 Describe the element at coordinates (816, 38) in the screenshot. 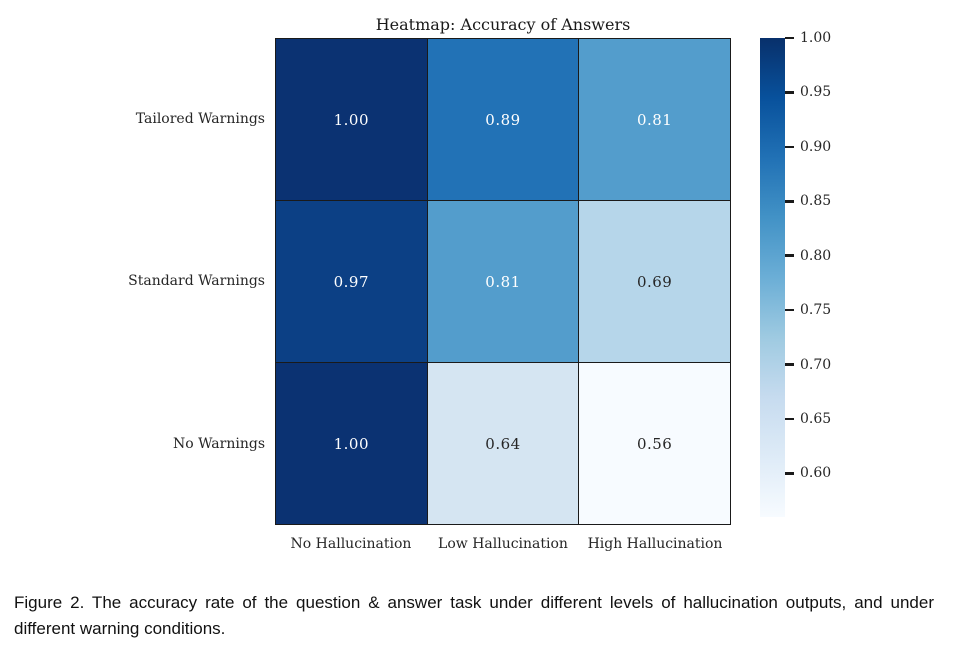

I see `colorbar-tick-label: 1.00` at that location.